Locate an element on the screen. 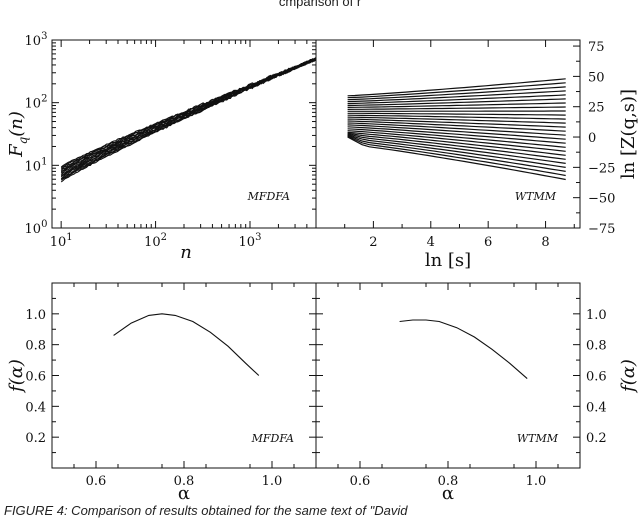 This screenshot has width=640, height=518. y-tick-label: 10³ is located at coordinates (36, 40).